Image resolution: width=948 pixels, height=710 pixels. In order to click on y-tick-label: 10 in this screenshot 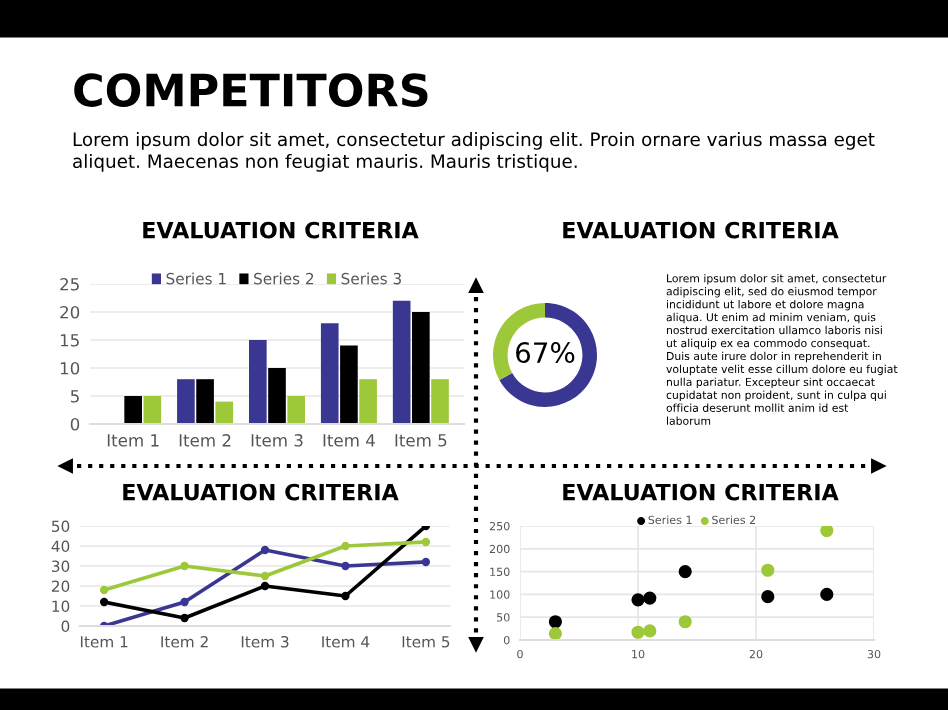, I will do `click(70, 368)`.